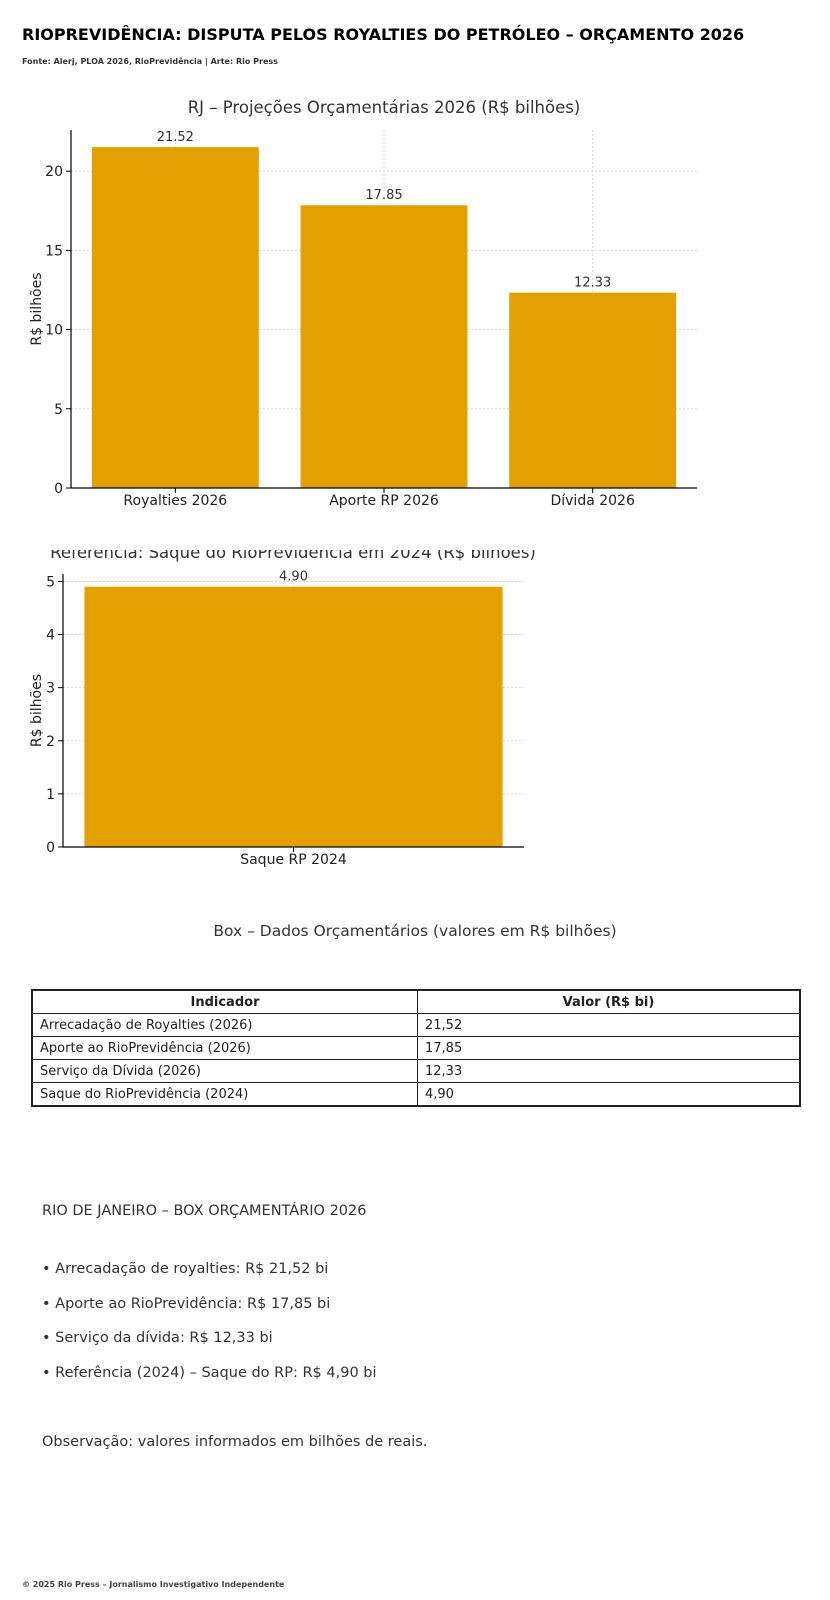 The image size is (830, 1600). What do you see at coordinates (50, 742) in the screenshot?
I see `y-tick-label: 2` at bounding box center [50, 742].